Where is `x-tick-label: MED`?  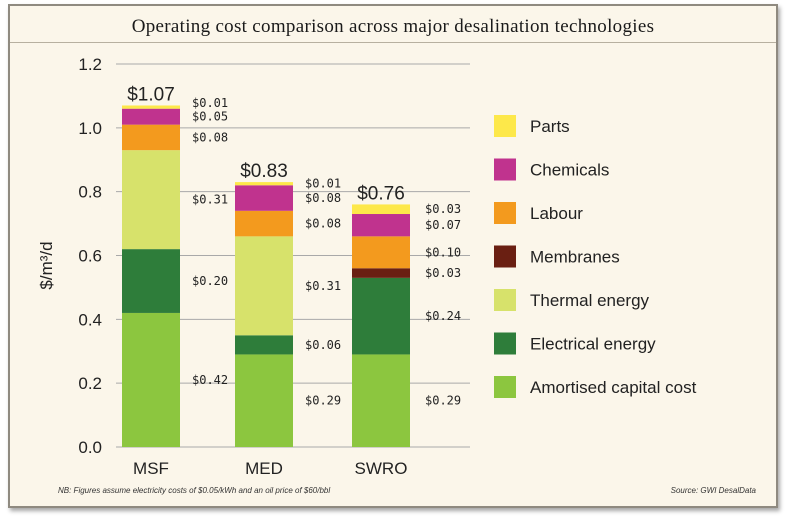
x-tick-label: MED is located at coordinates (264, 468).